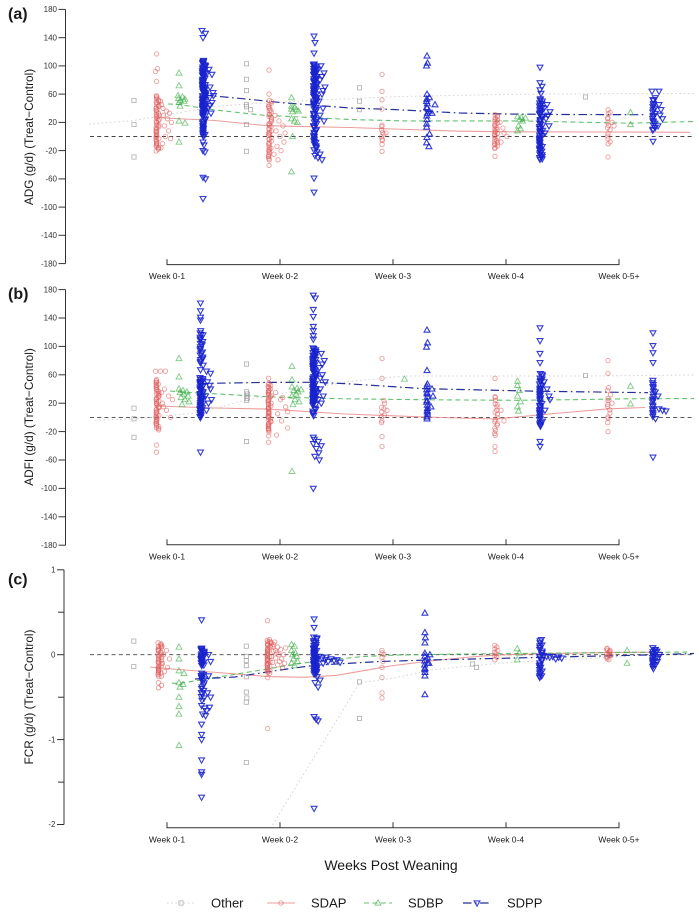  What do you see at coordinates (29, 696) in the screenshot?
I see `svg-text: FCR (g/d) (Treat−Control)` at bounding box center [29, 696].